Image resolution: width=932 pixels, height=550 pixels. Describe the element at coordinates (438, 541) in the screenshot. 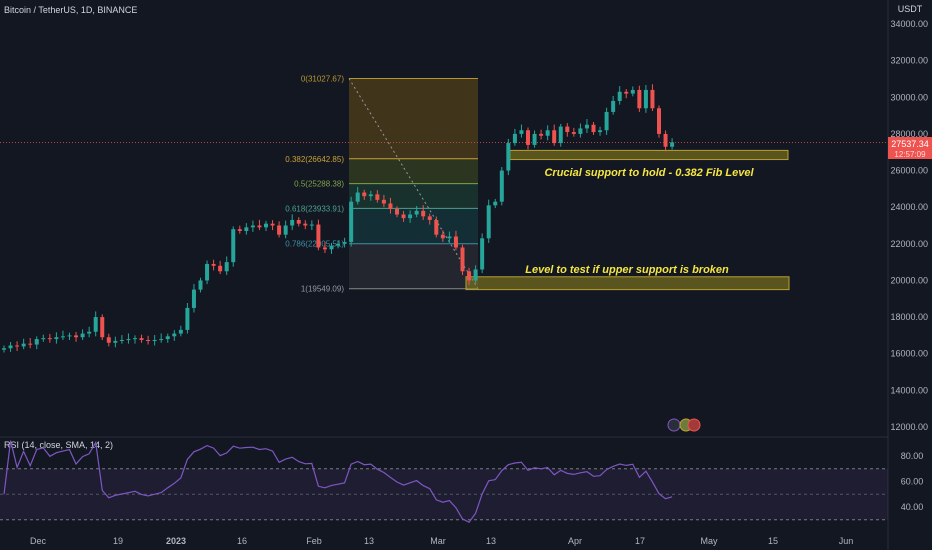

I see `x-tick-label: Mar` at that location.